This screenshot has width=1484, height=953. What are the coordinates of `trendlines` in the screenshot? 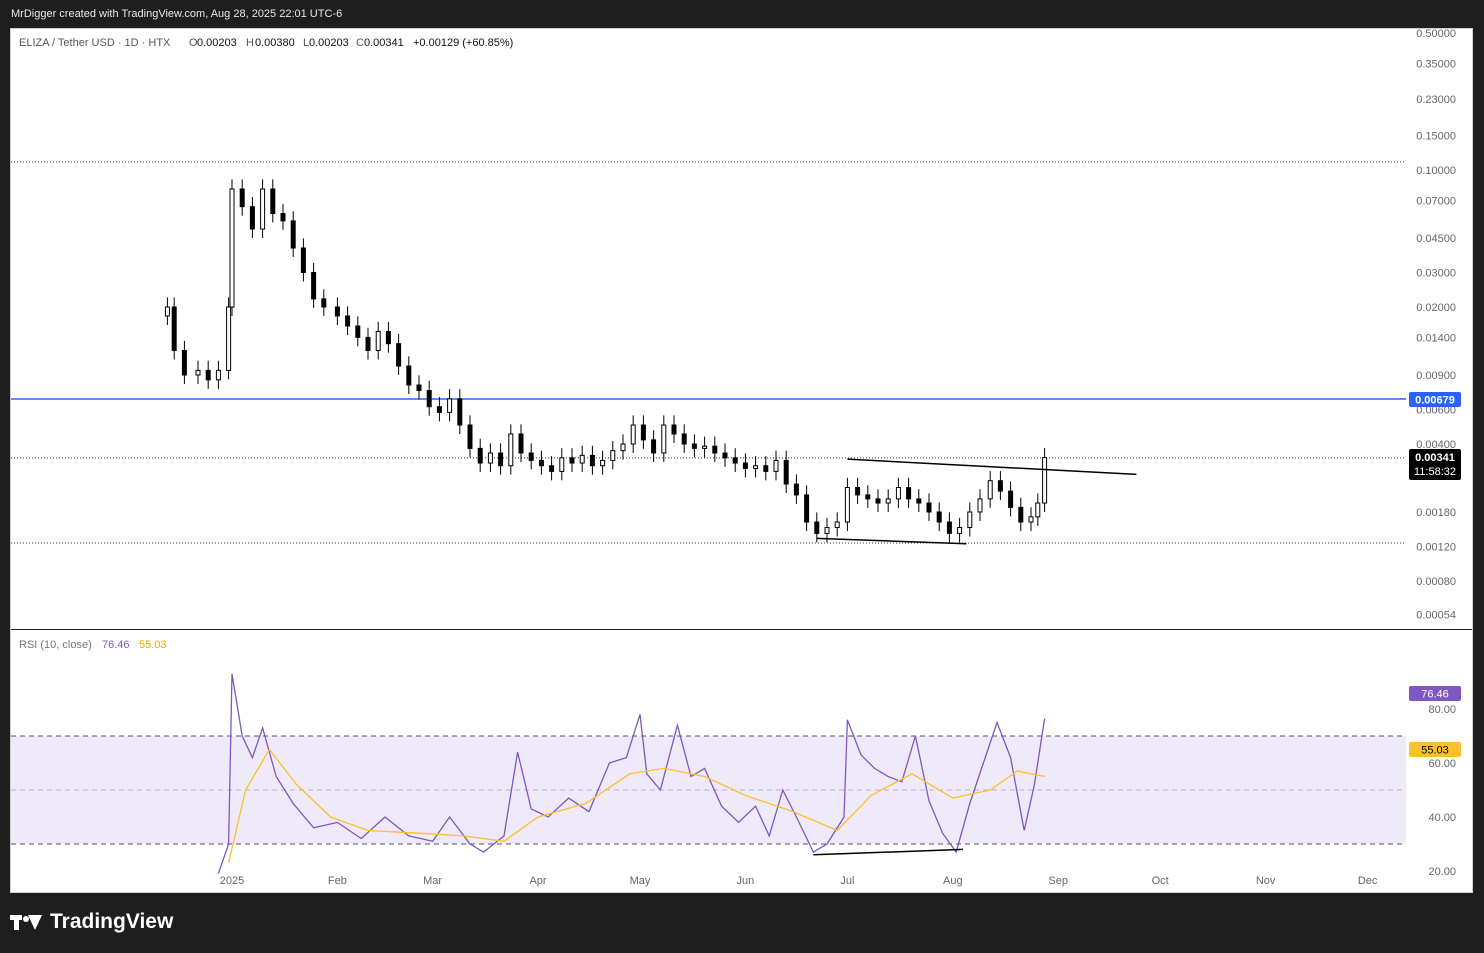 It's located at (976, 501).